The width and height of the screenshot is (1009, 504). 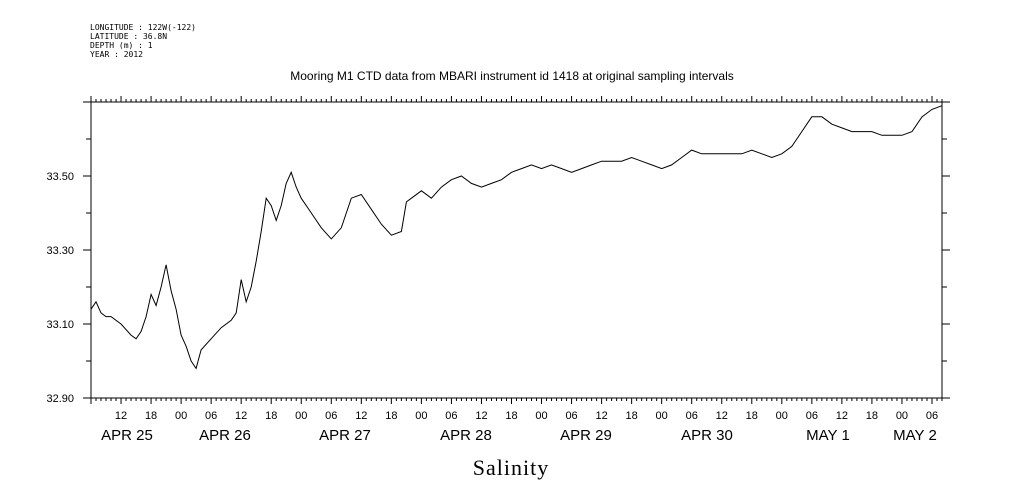 I want to click on y-tick-label: 32.90, so click(x=60, y=399).